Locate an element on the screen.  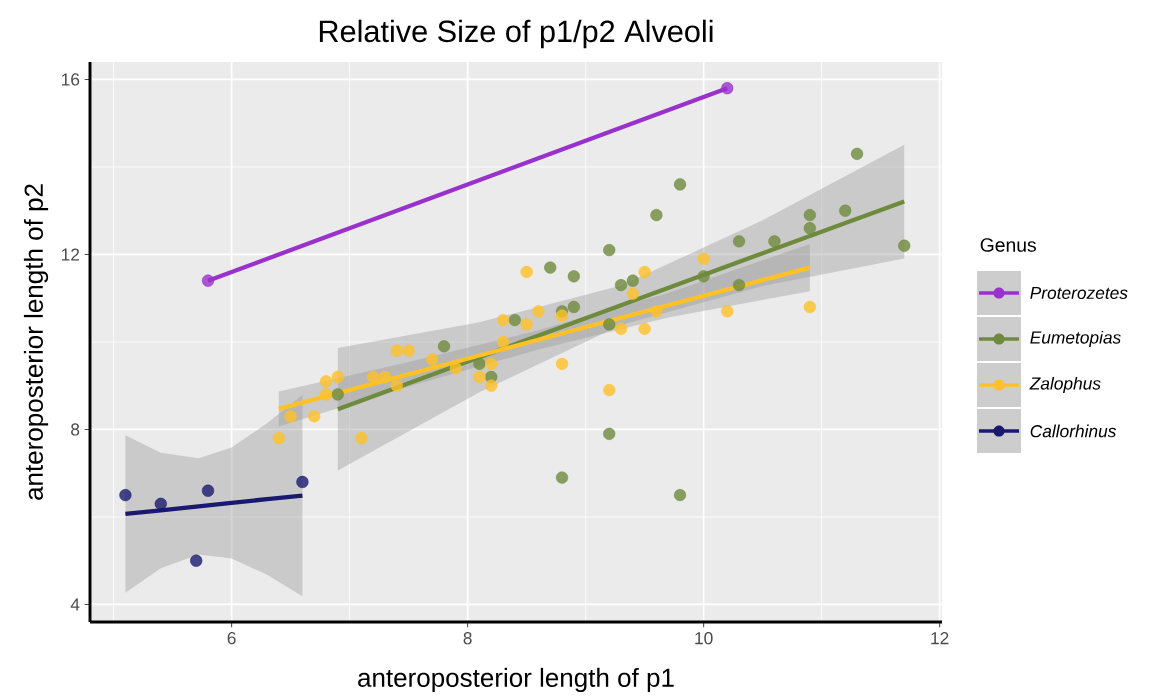
x-tick-label: 8 is located at coordinates (467, 638).